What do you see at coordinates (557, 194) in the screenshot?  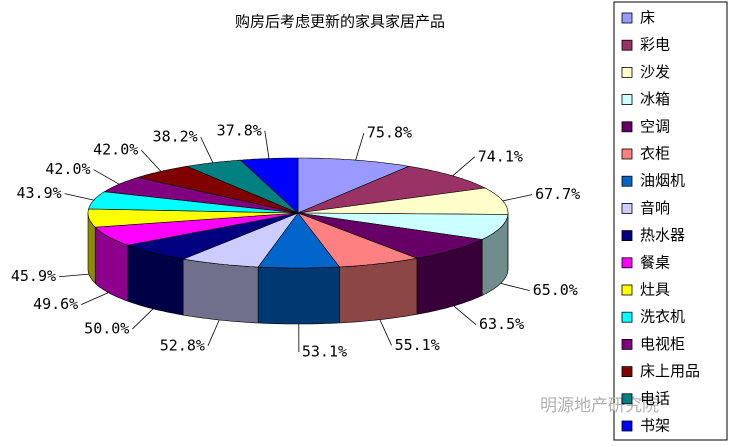 I see `data-label: 67.7%` at bounding box center [557, 194].